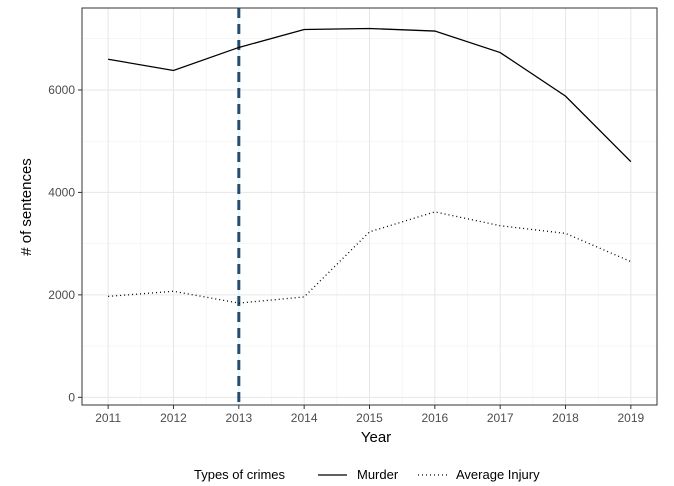 This screenshot has width=674, height=486. Describe the element at coordinates (238, 418) in the screenshot. I see `x-tick-label: 2013` at that location.